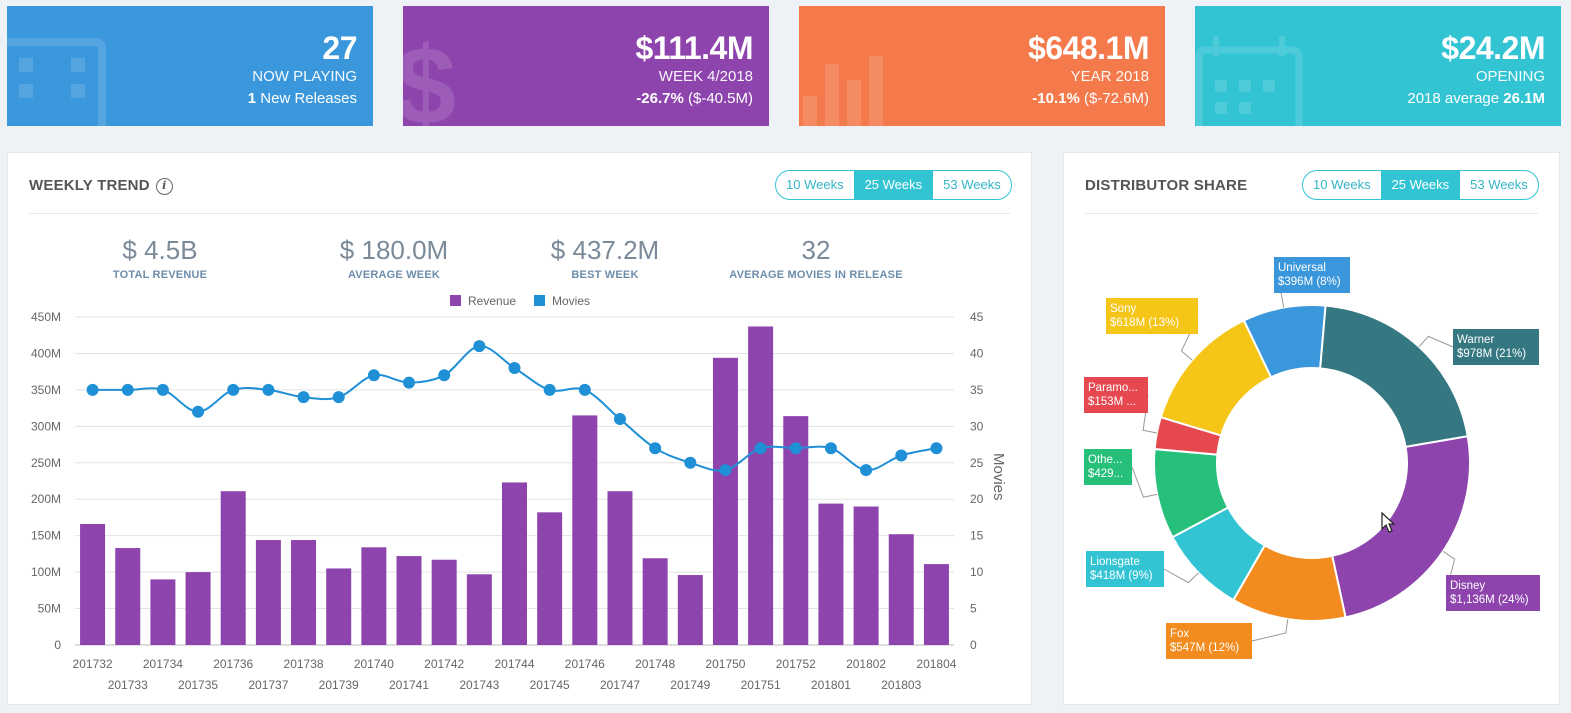 The height and width of the screenshot is (713, 1571). I want to click on kpi-week-revenue: $ $111.4M WEEK 4/2018 -26.7% ($-40.5M), so click(586, 66).